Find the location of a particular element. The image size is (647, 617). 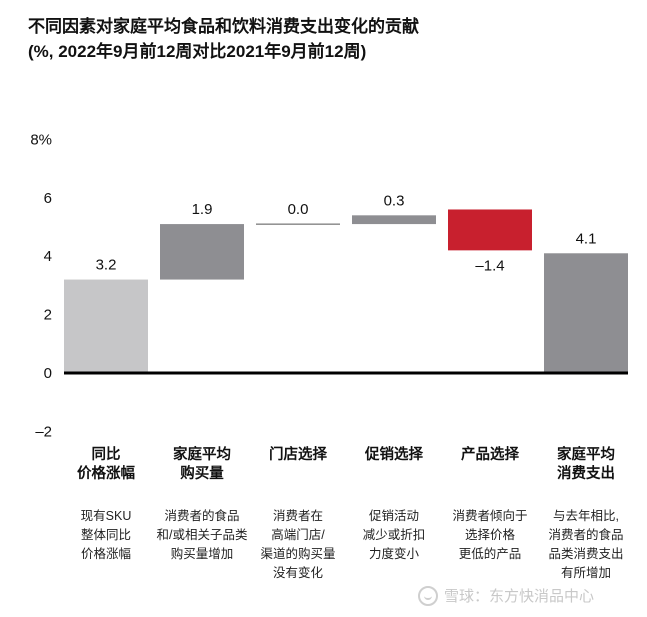

y-tick-label: –2 is located at coordinates (43, 431).